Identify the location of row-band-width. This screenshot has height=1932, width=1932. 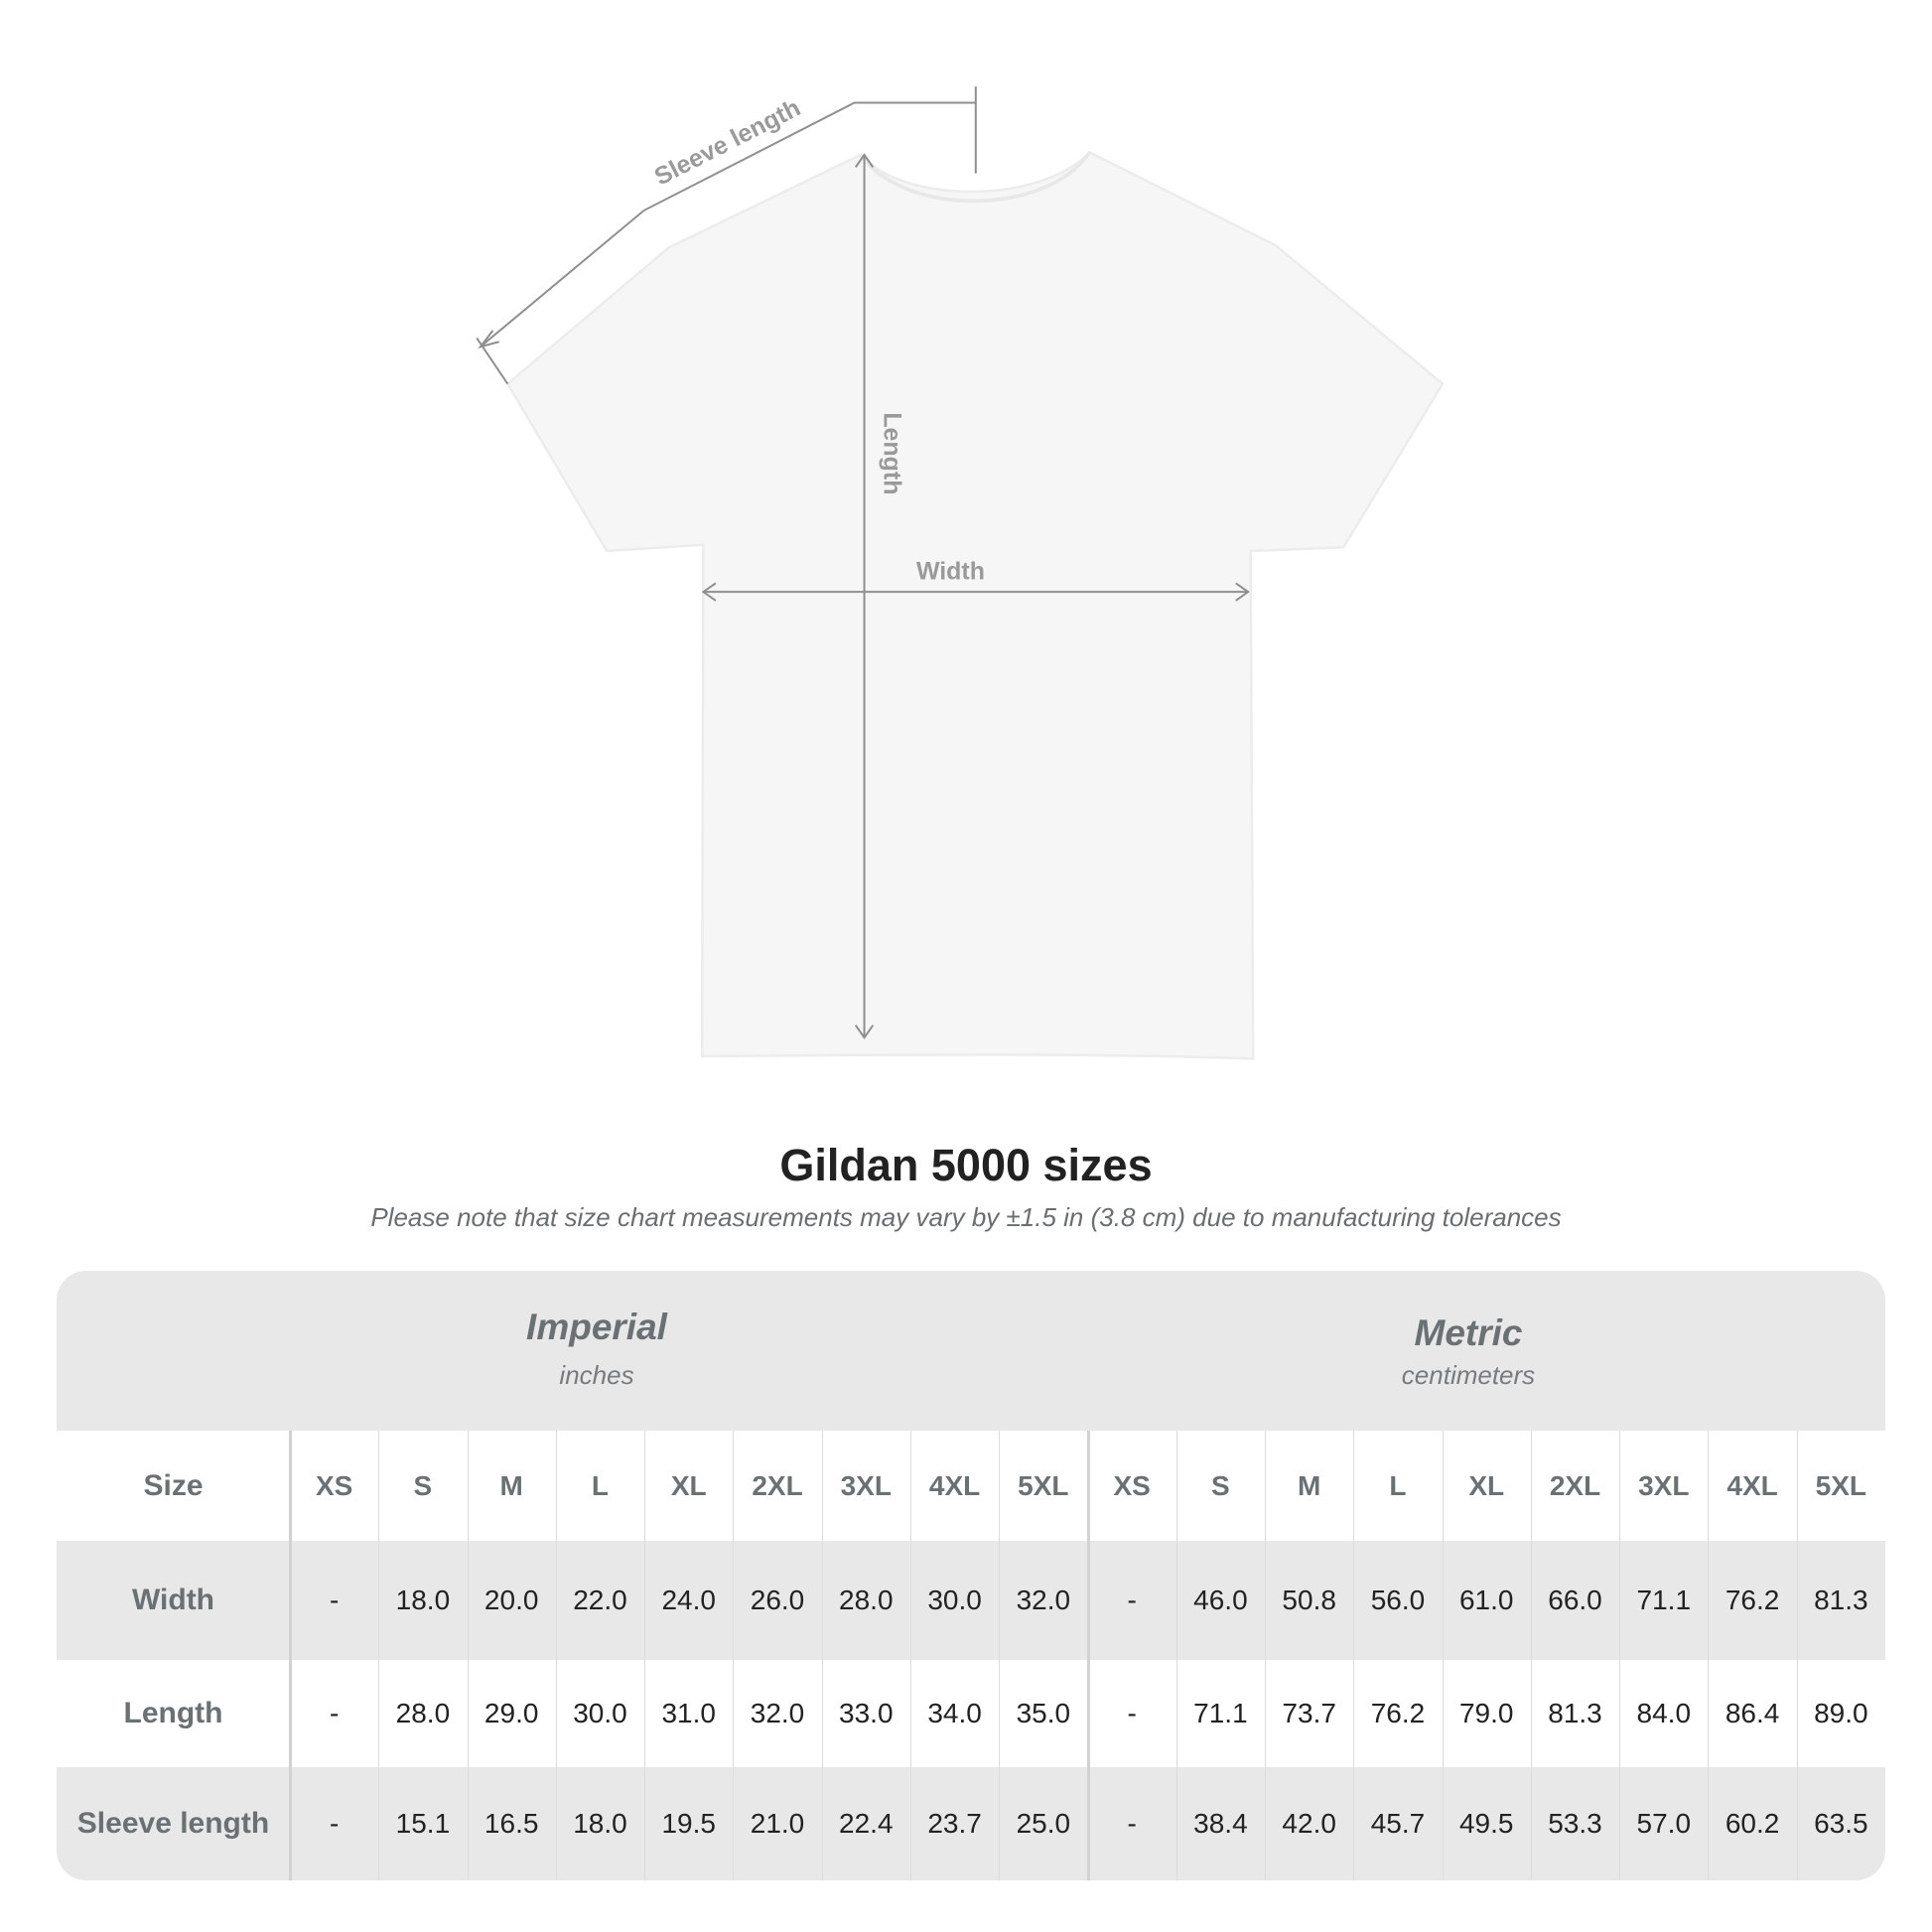
(971, 1600).